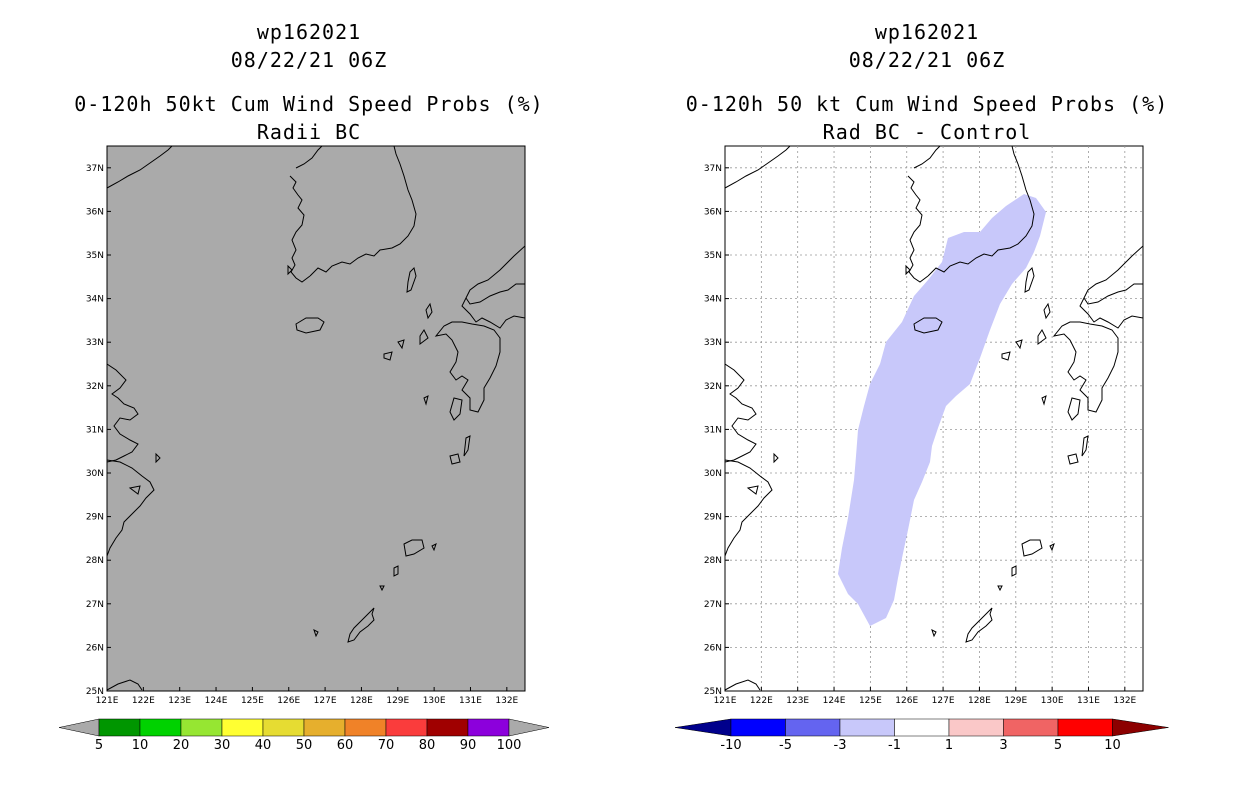  Describe the element at coordinates (894, 745) in the screenshot. I see `colorbar-label: -1` at that location.